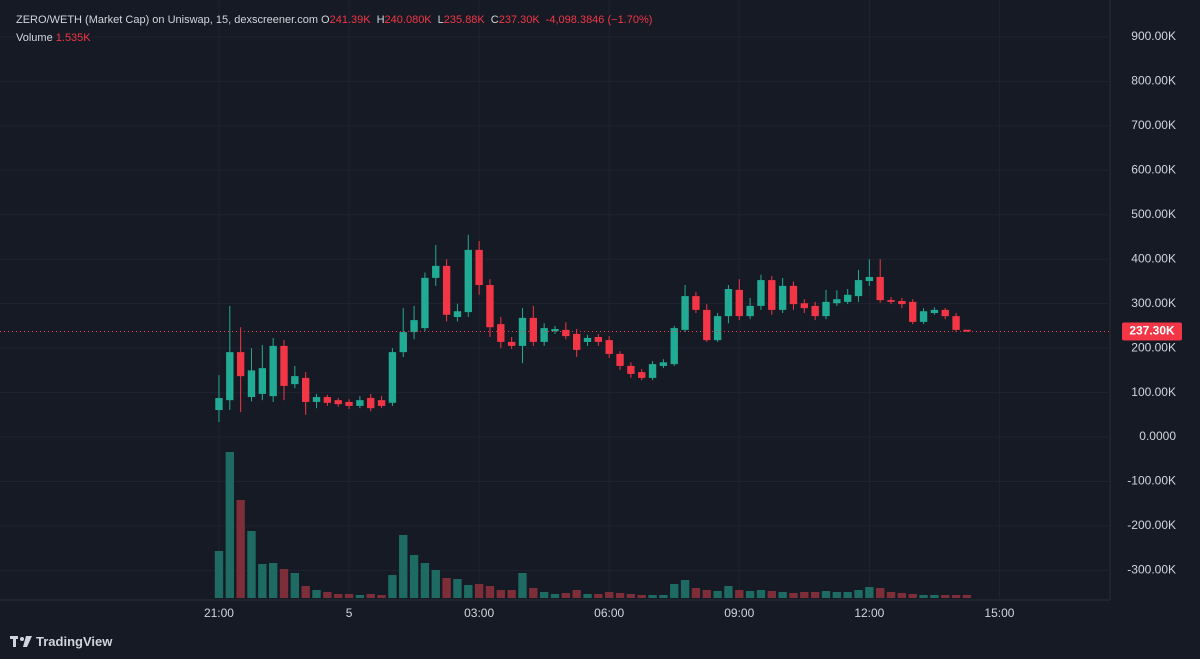 This screenshot has height=659, width=1200. What do you see at coordinates (739, 613) in the screenshot?
I see `x-tick-label: 09:00` at bounding box center [739, 613].